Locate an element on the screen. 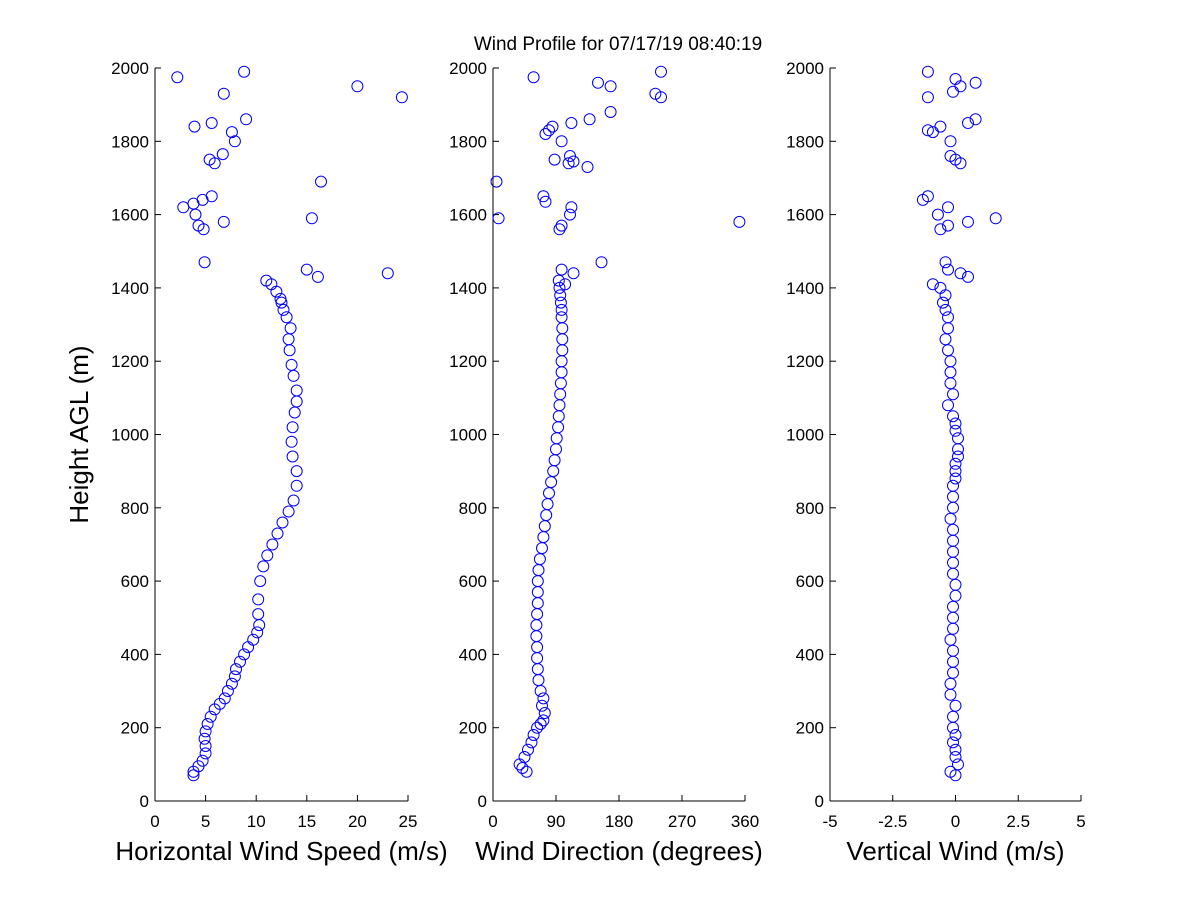 The width and height of the screenshot is (1200, 900). y-tick-label: 1600 is located at coordinates (468, 215).